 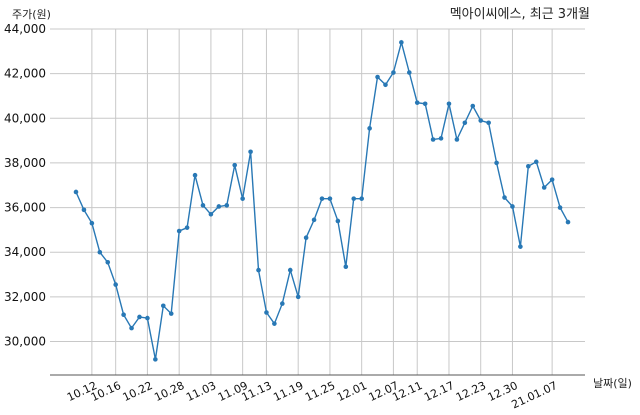 I want to click on x-tick-label: 10.22, so click(x=138, y=391).